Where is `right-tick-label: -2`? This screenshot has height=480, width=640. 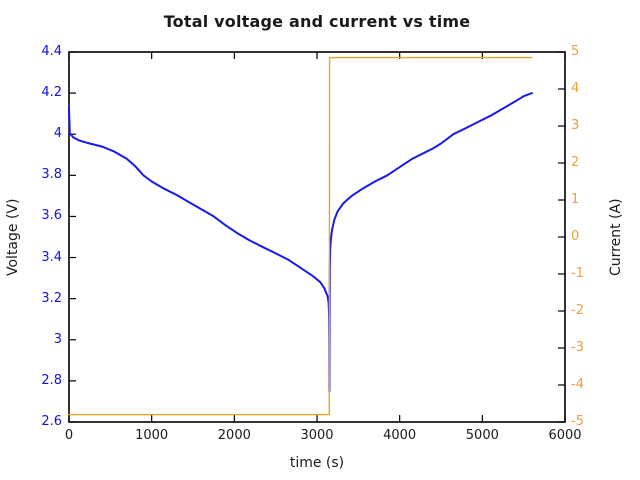
right-tick-label: -2 is located at coordinates (577, 310).